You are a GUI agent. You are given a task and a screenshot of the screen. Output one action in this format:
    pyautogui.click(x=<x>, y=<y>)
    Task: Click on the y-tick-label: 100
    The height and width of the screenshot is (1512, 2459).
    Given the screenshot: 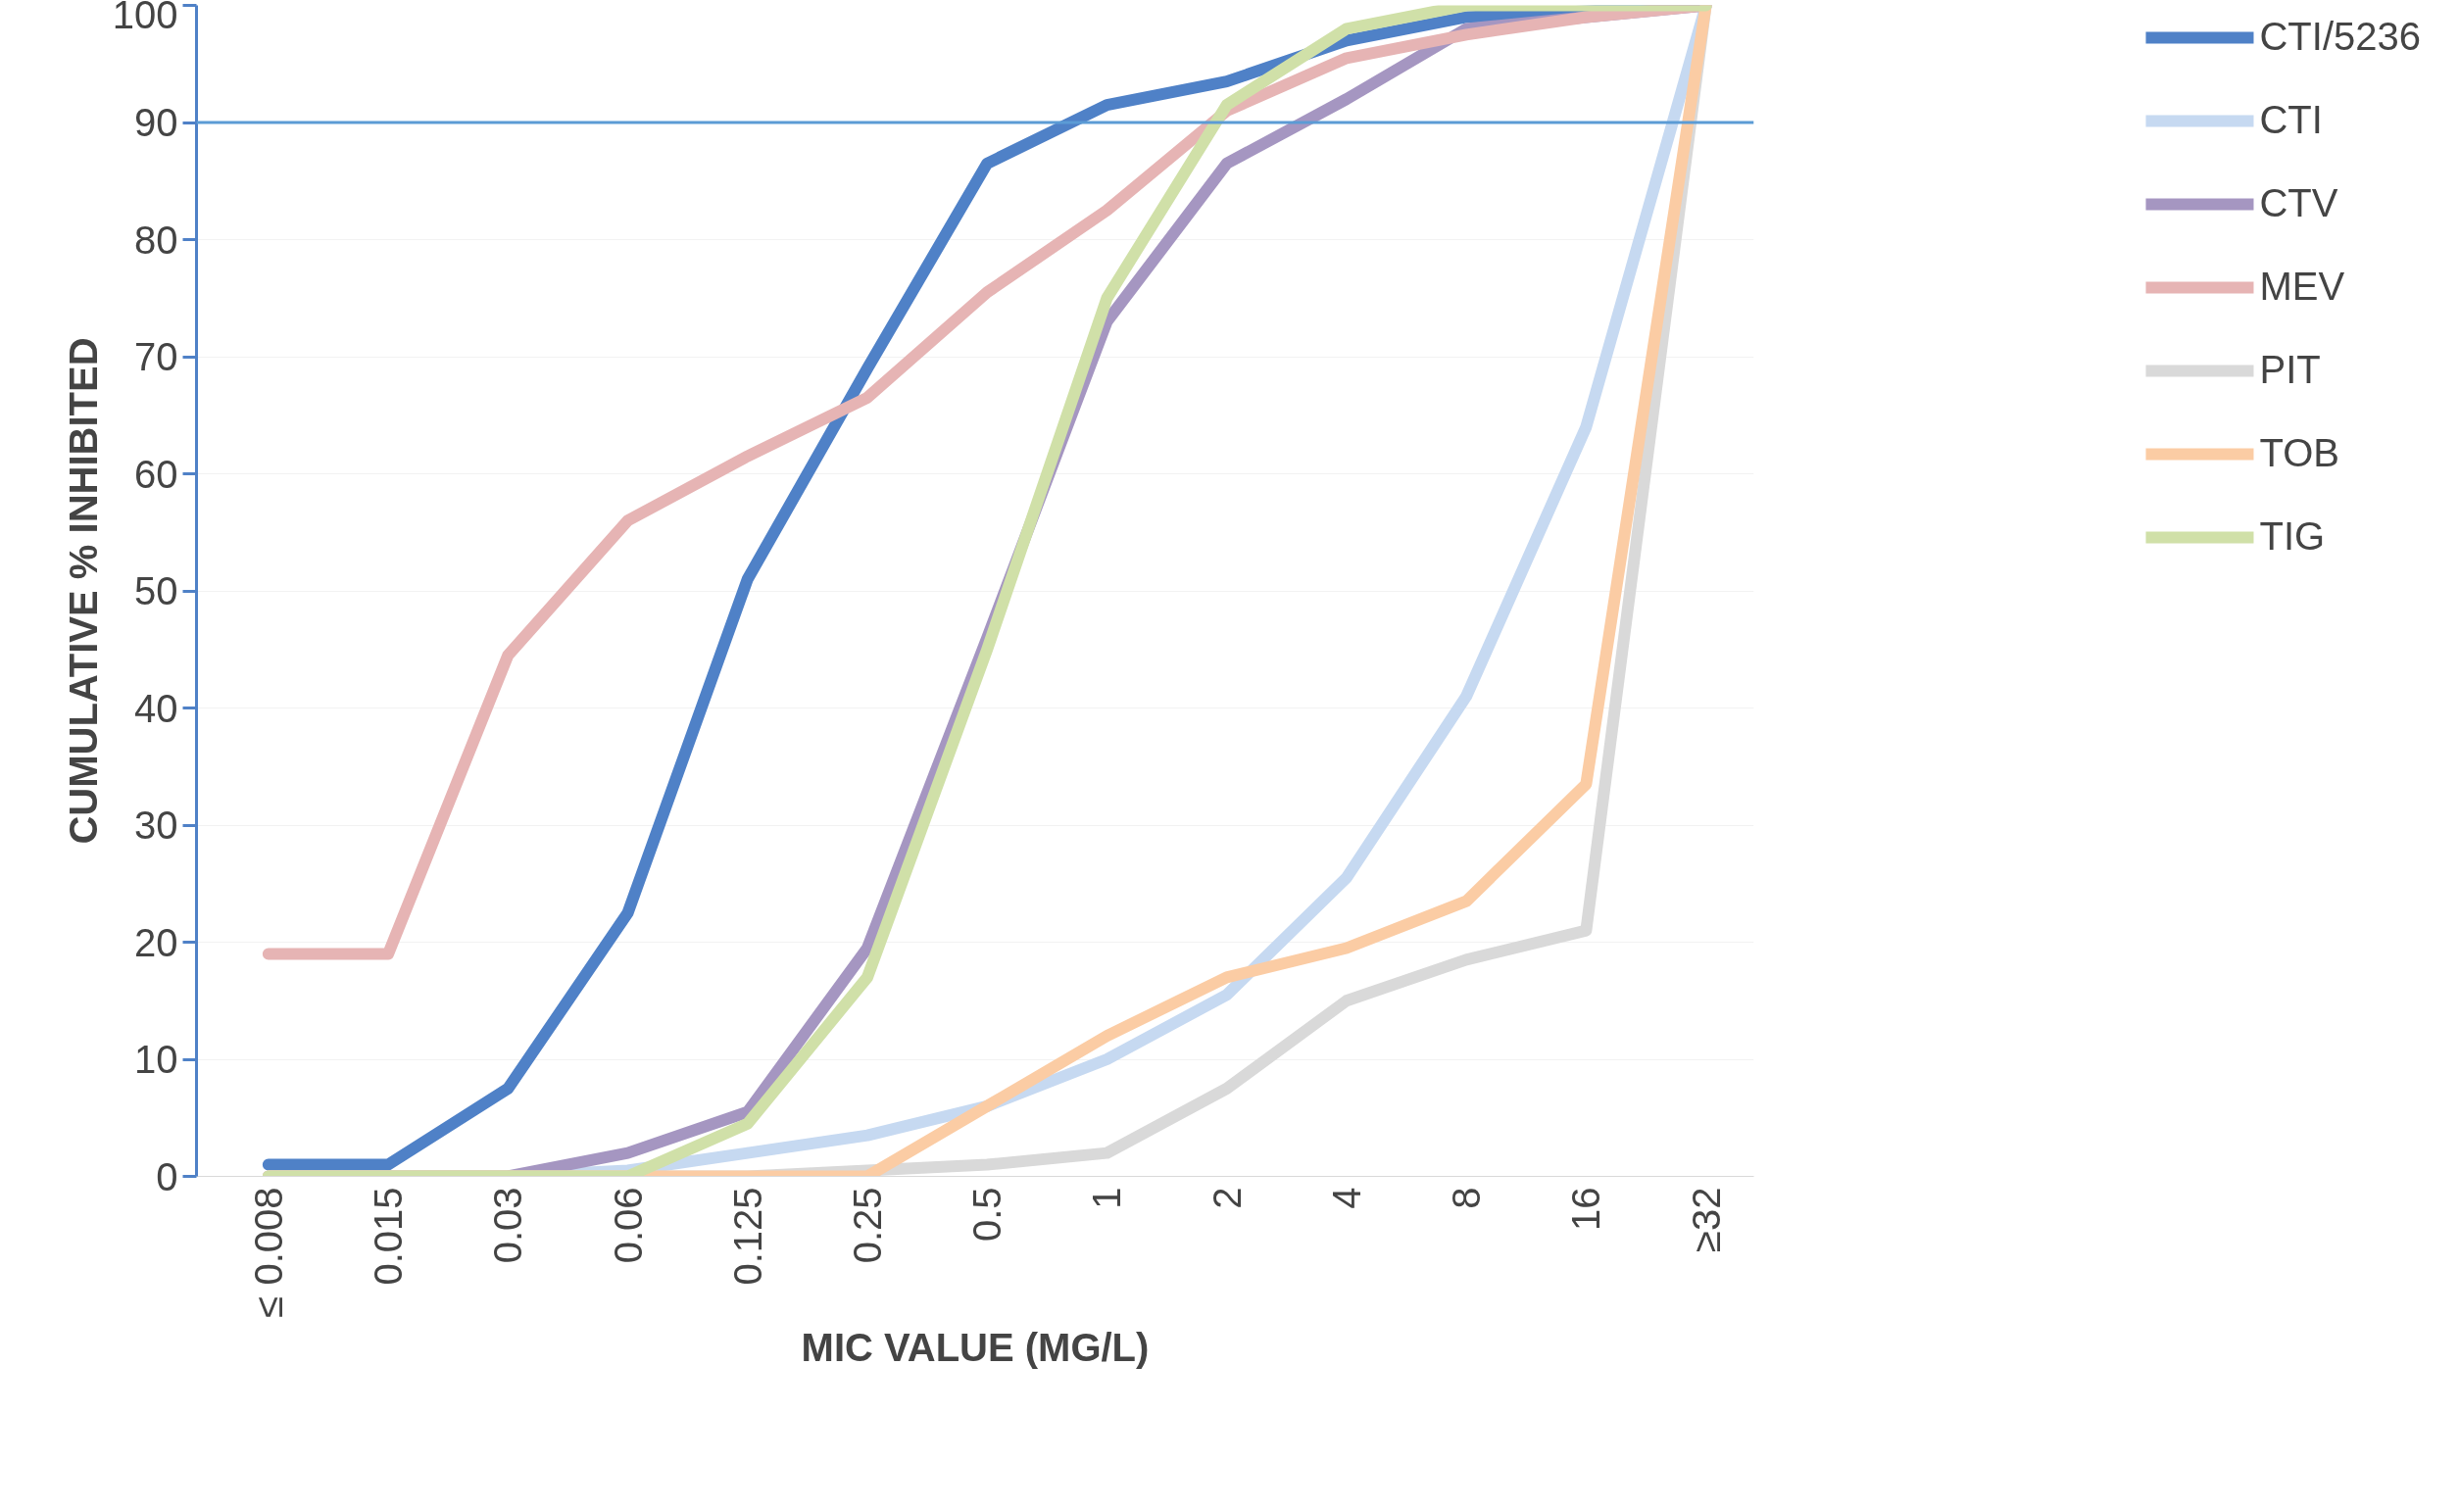 What is the action you would take?
    pyautogui.click(x=145, y=18)
    